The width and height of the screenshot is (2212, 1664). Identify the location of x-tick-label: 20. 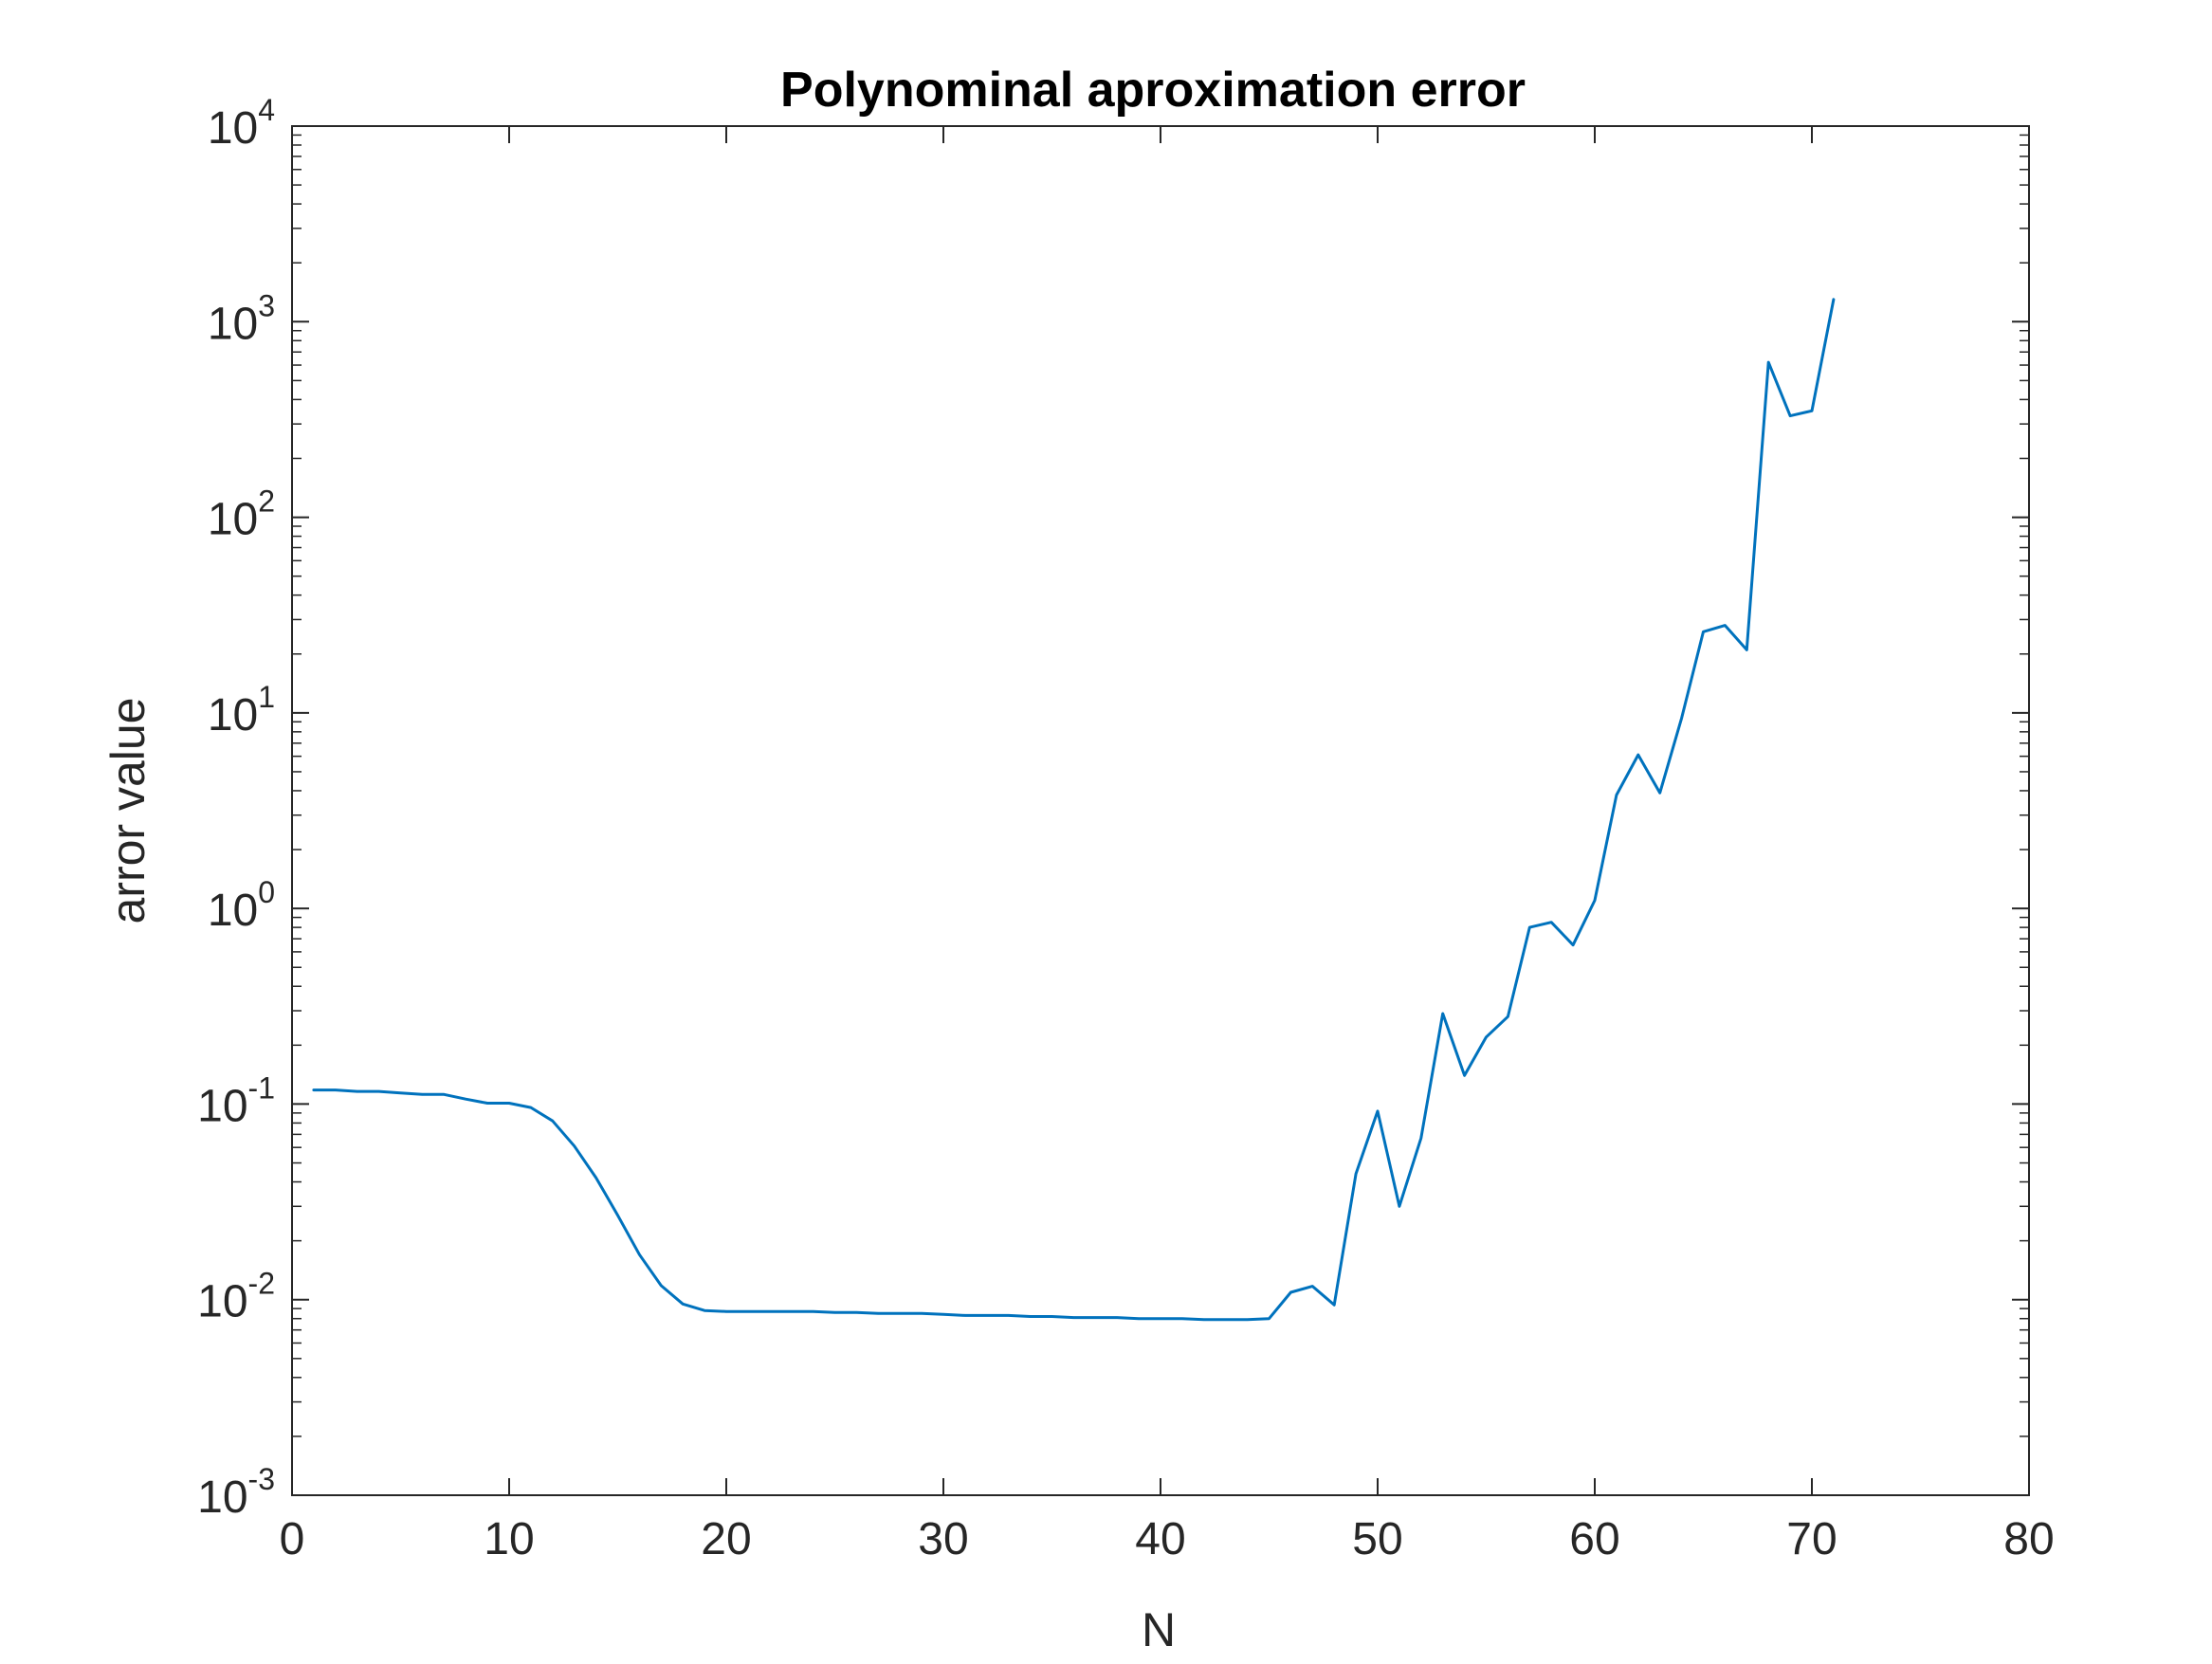
(726, 1539).